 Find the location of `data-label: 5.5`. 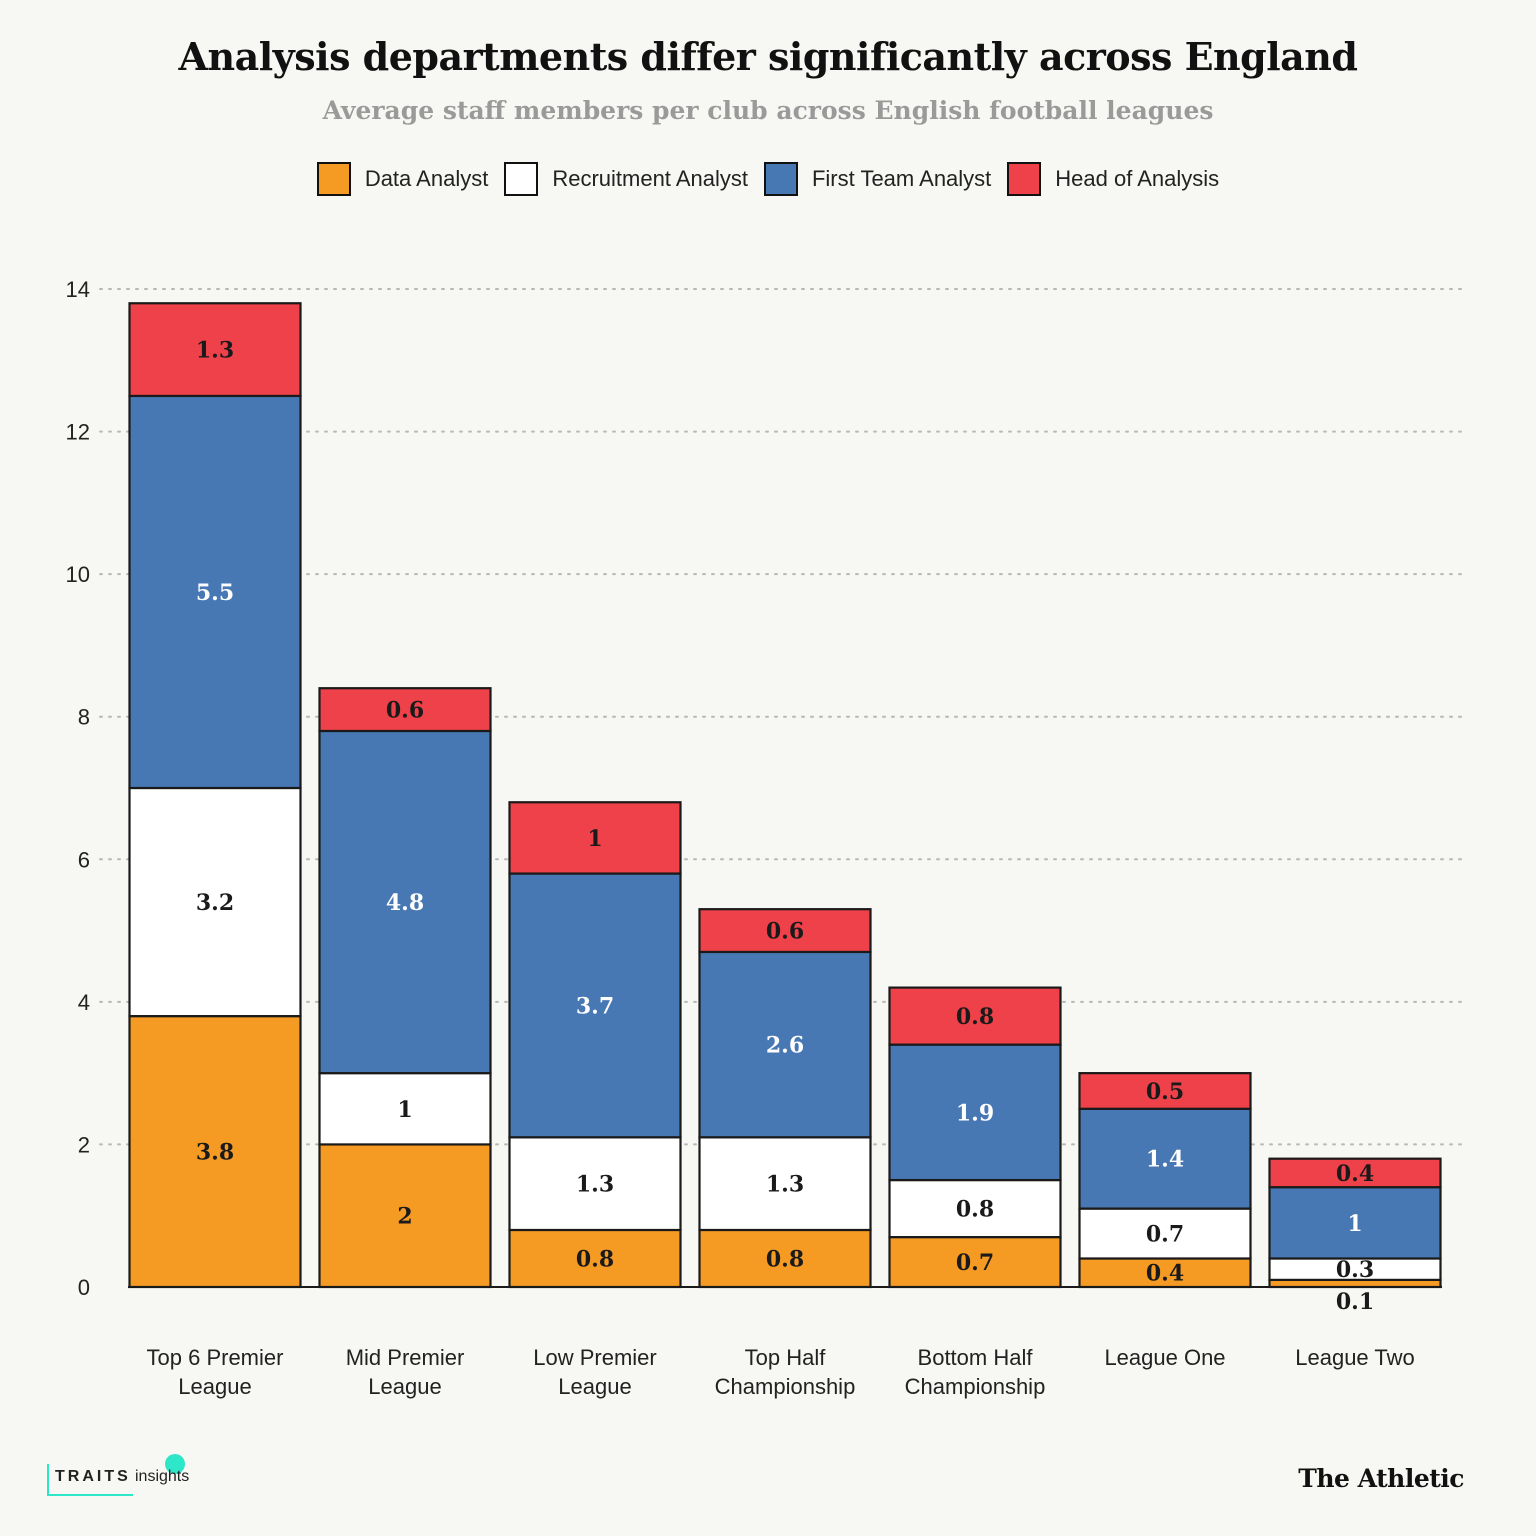

data-label: 5.5 is located at coordinates (215, 593).